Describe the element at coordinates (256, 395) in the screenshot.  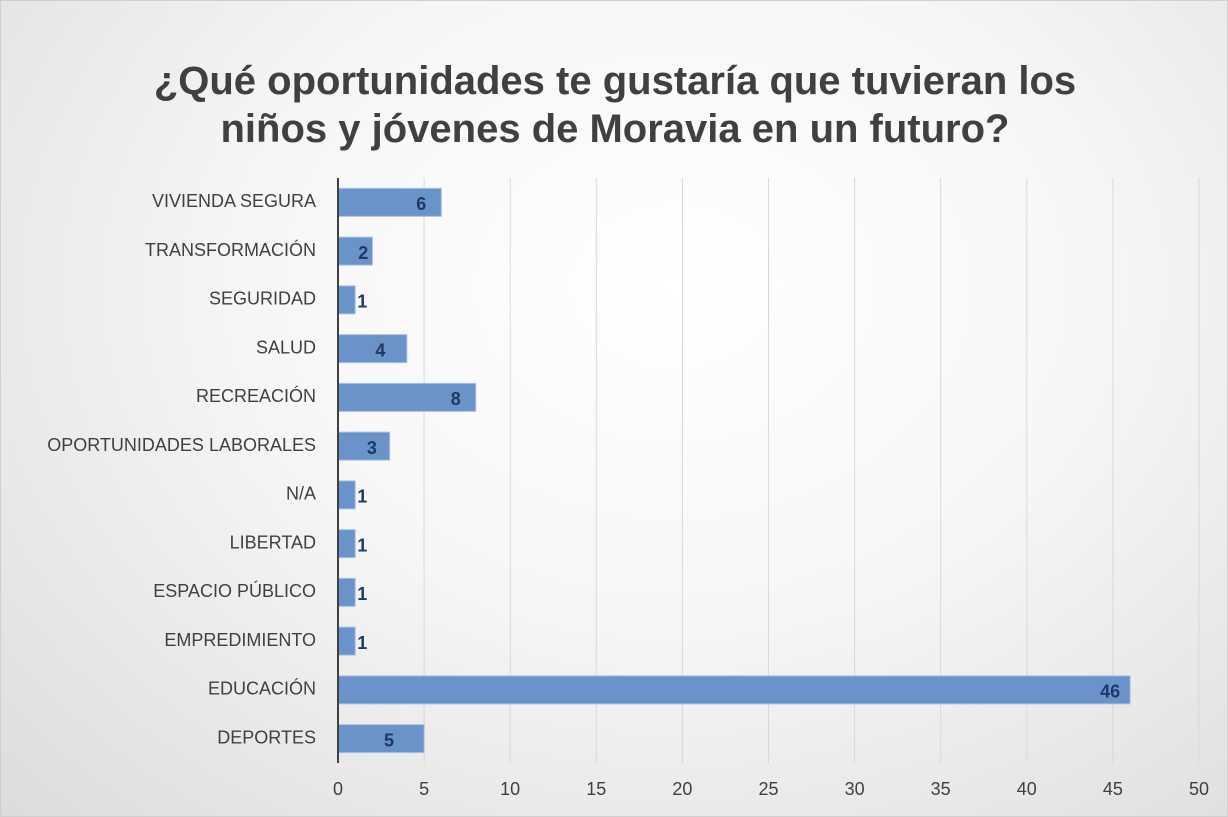
I see `y-tick-label: RECREACIÓN` at that location.